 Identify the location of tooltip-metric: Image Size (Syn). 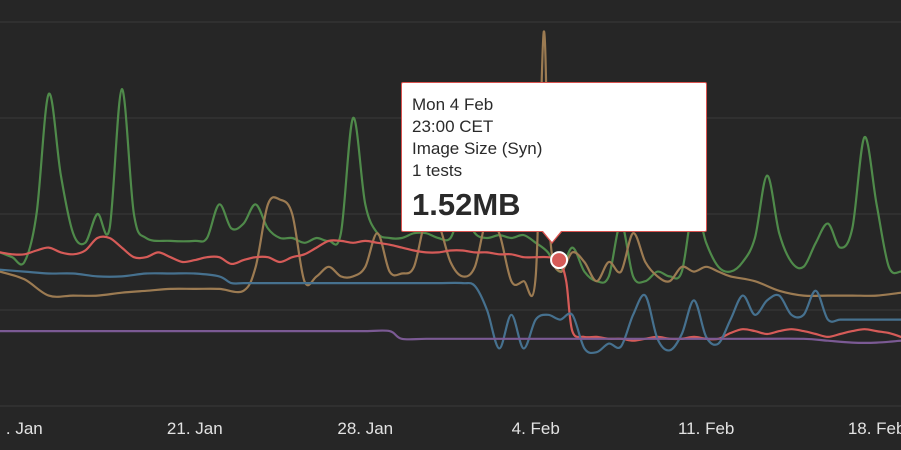
(477, 148).